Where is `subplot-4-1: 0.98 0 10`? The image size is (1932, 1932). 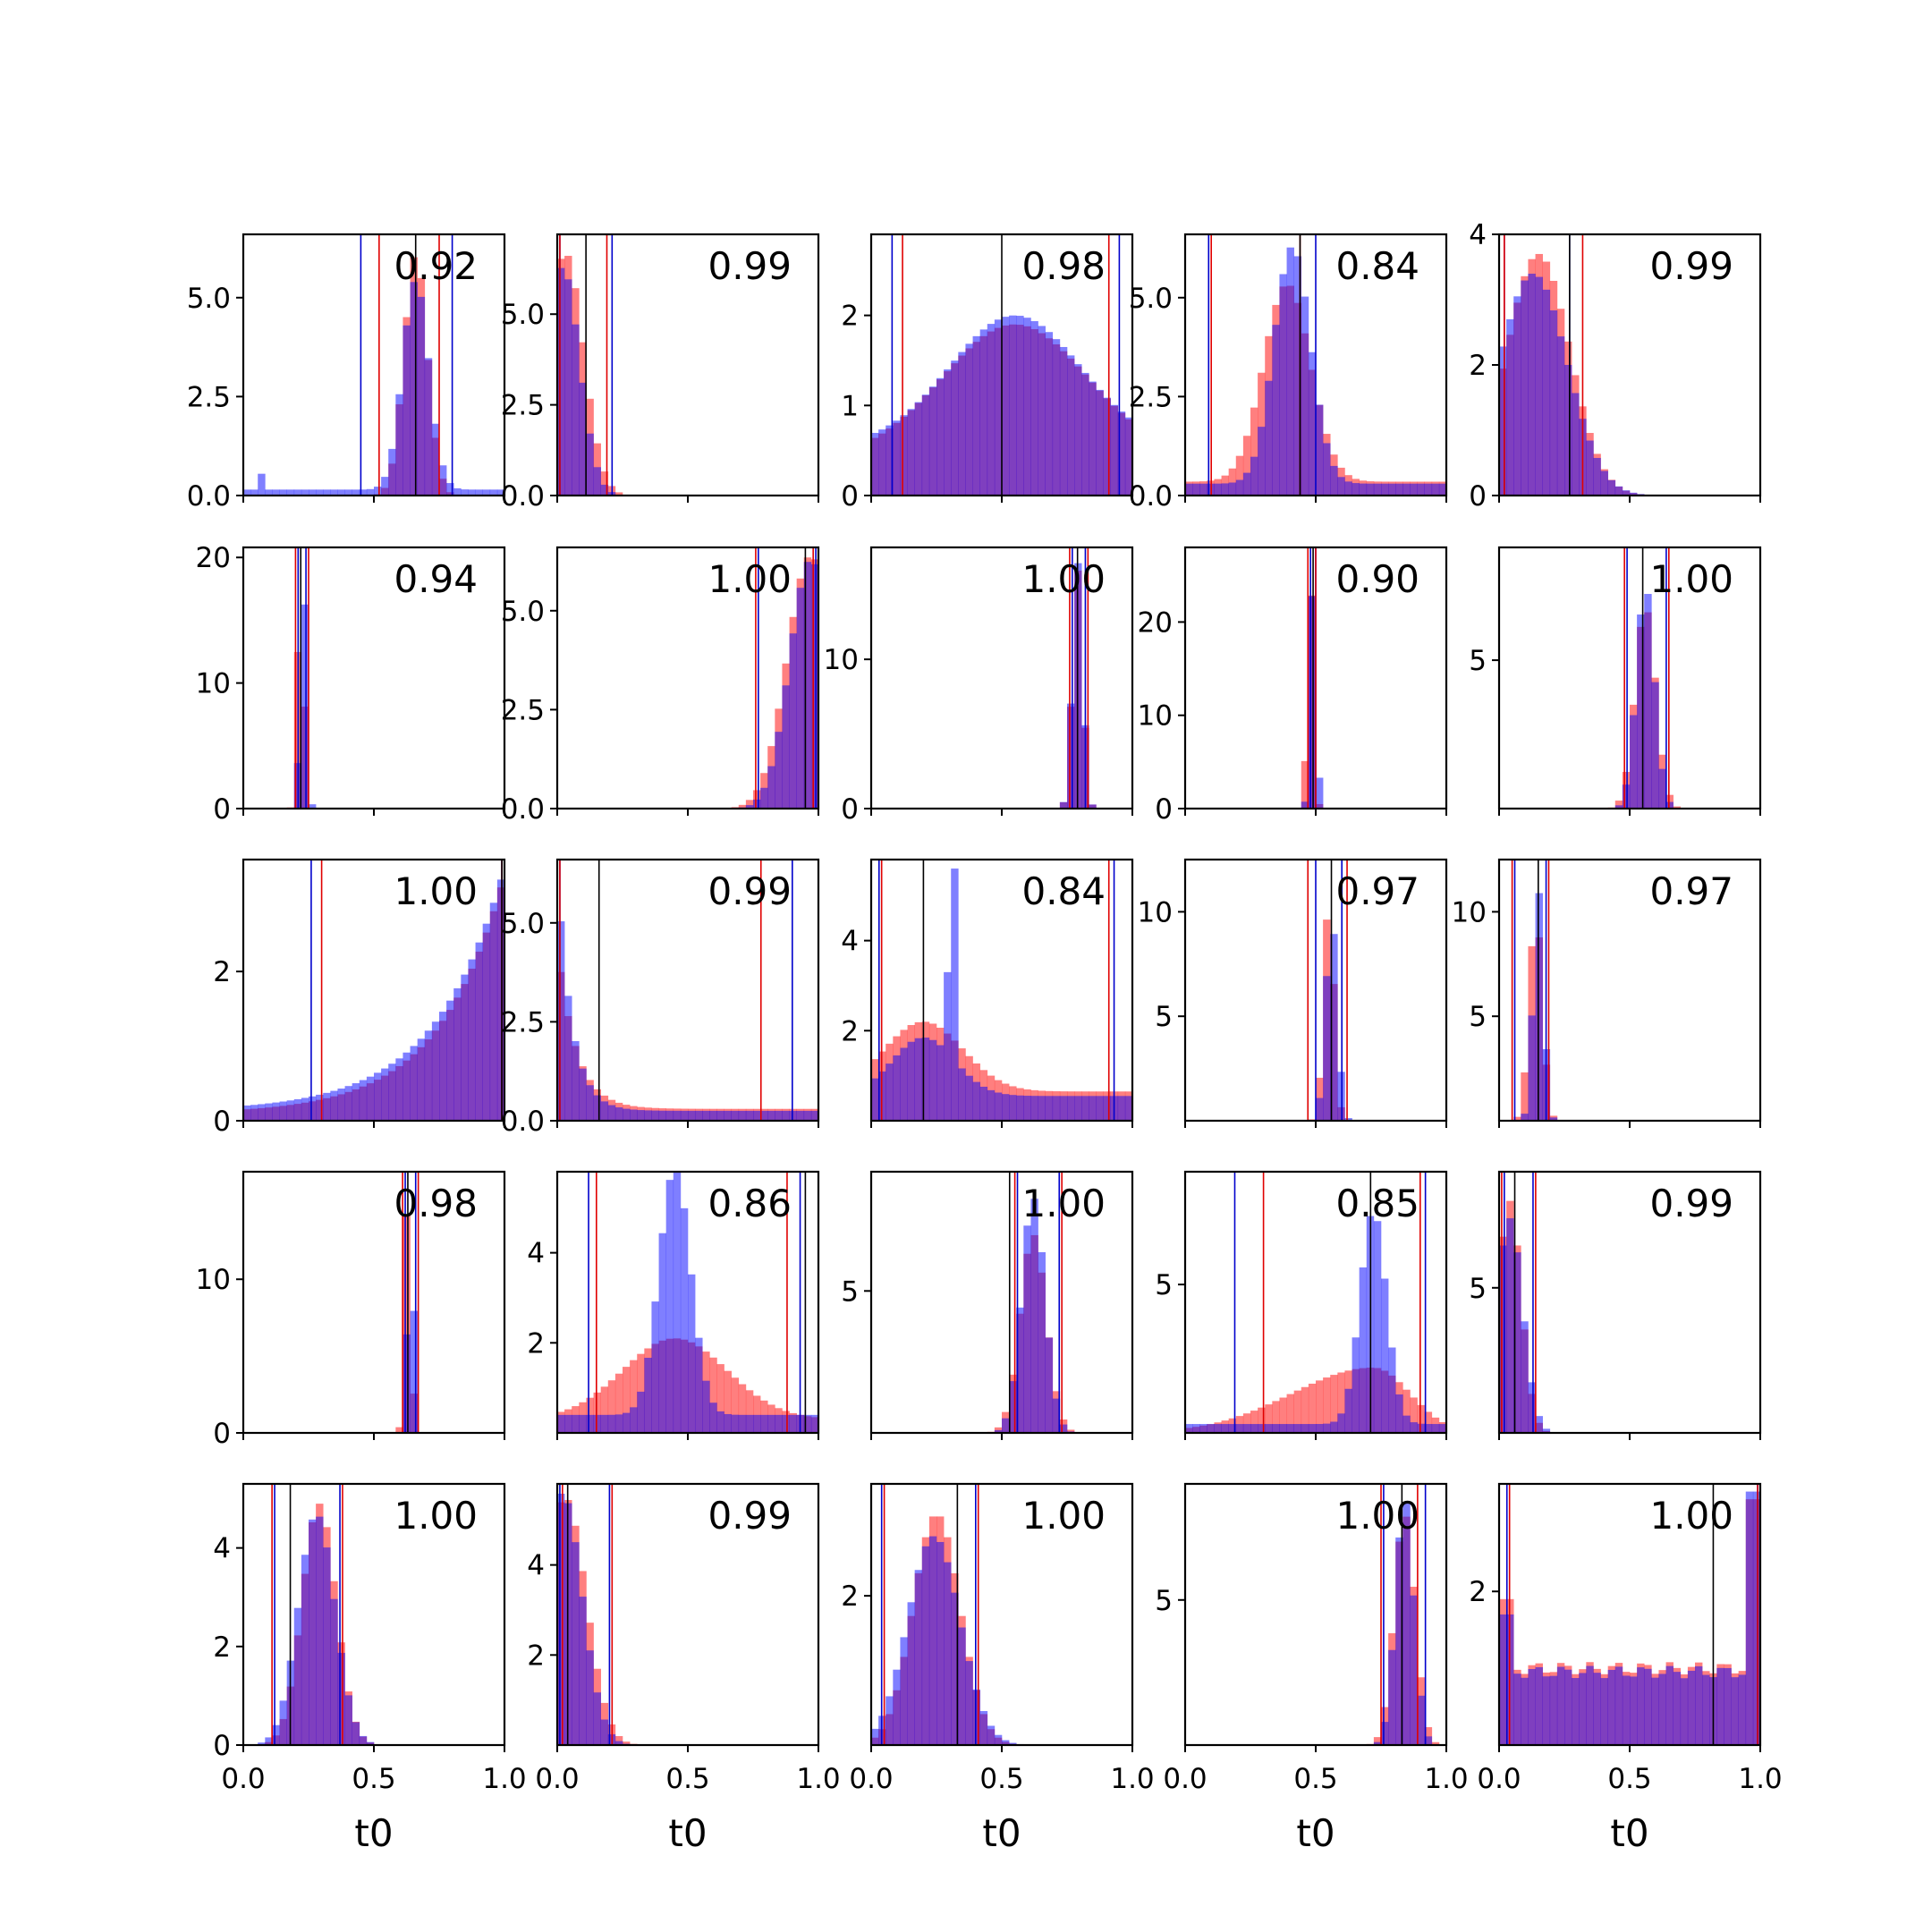 subplot-4-1: 0.98 0 10 is located at coordinates (351, 1310).